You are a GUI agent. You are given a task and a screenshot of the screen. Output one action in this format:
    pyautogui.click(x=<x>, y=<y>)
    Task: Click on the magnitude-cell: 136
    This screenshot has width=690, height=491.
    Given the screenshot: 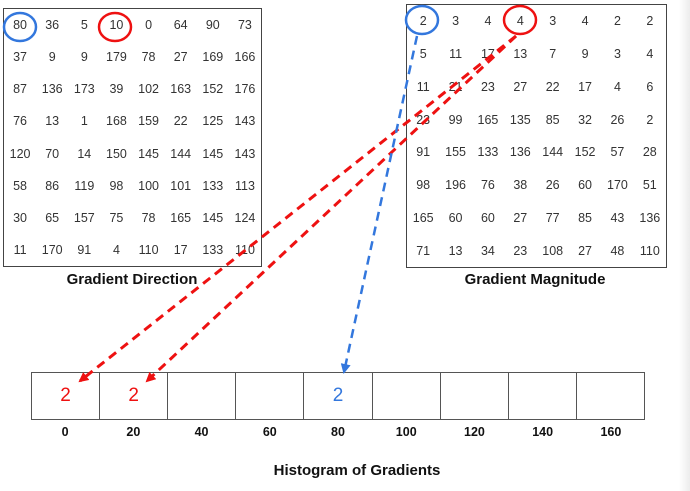 What is the action you would take?
    pyautogui.click(x=520, y=152)
    